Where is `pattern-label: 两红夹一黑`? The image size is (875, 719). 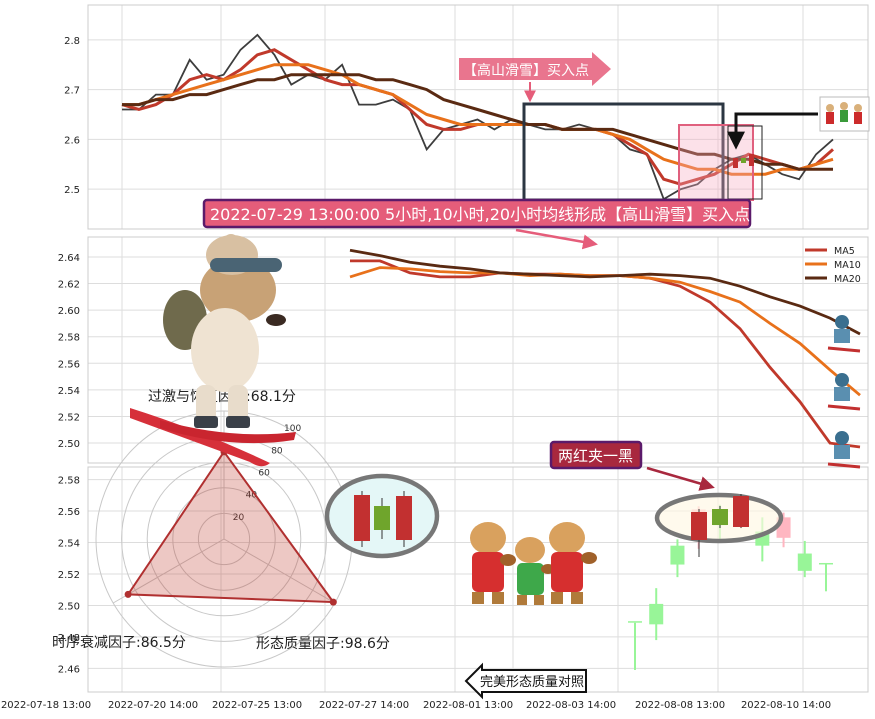
pattern-label: 两红夹一黑 is located at coordinates (596, 455).